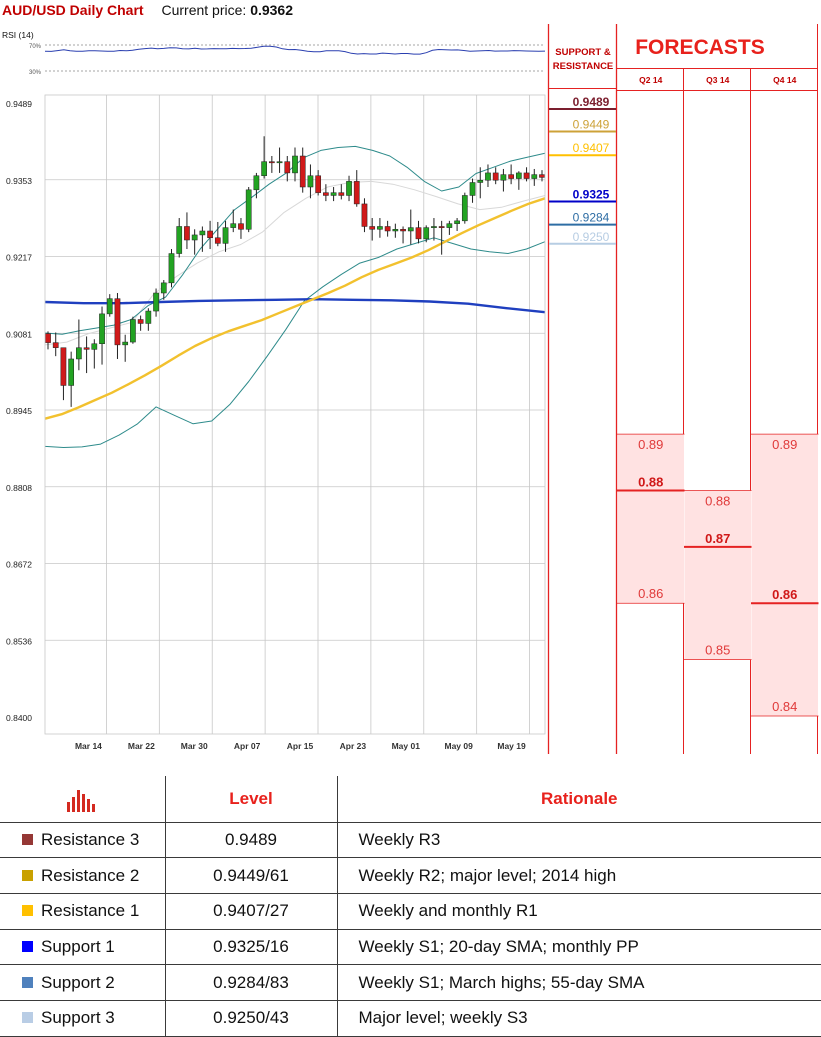  Describe the element at coordinates (78, 1018) in the screenshot. I see `row-name: Support 3` at that location.